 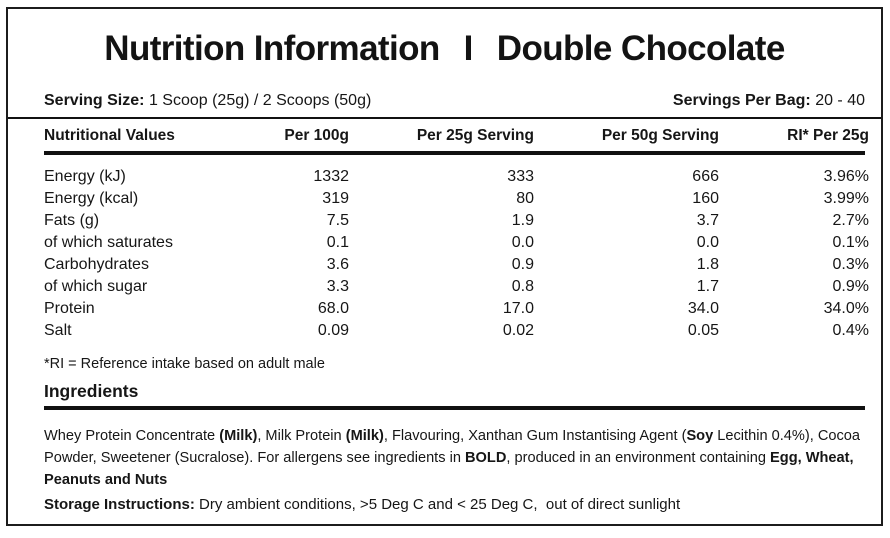 I want to click on table-row: of which saturates 0.1 0.0 0.0 0.1%, so click(x=456, y=243).